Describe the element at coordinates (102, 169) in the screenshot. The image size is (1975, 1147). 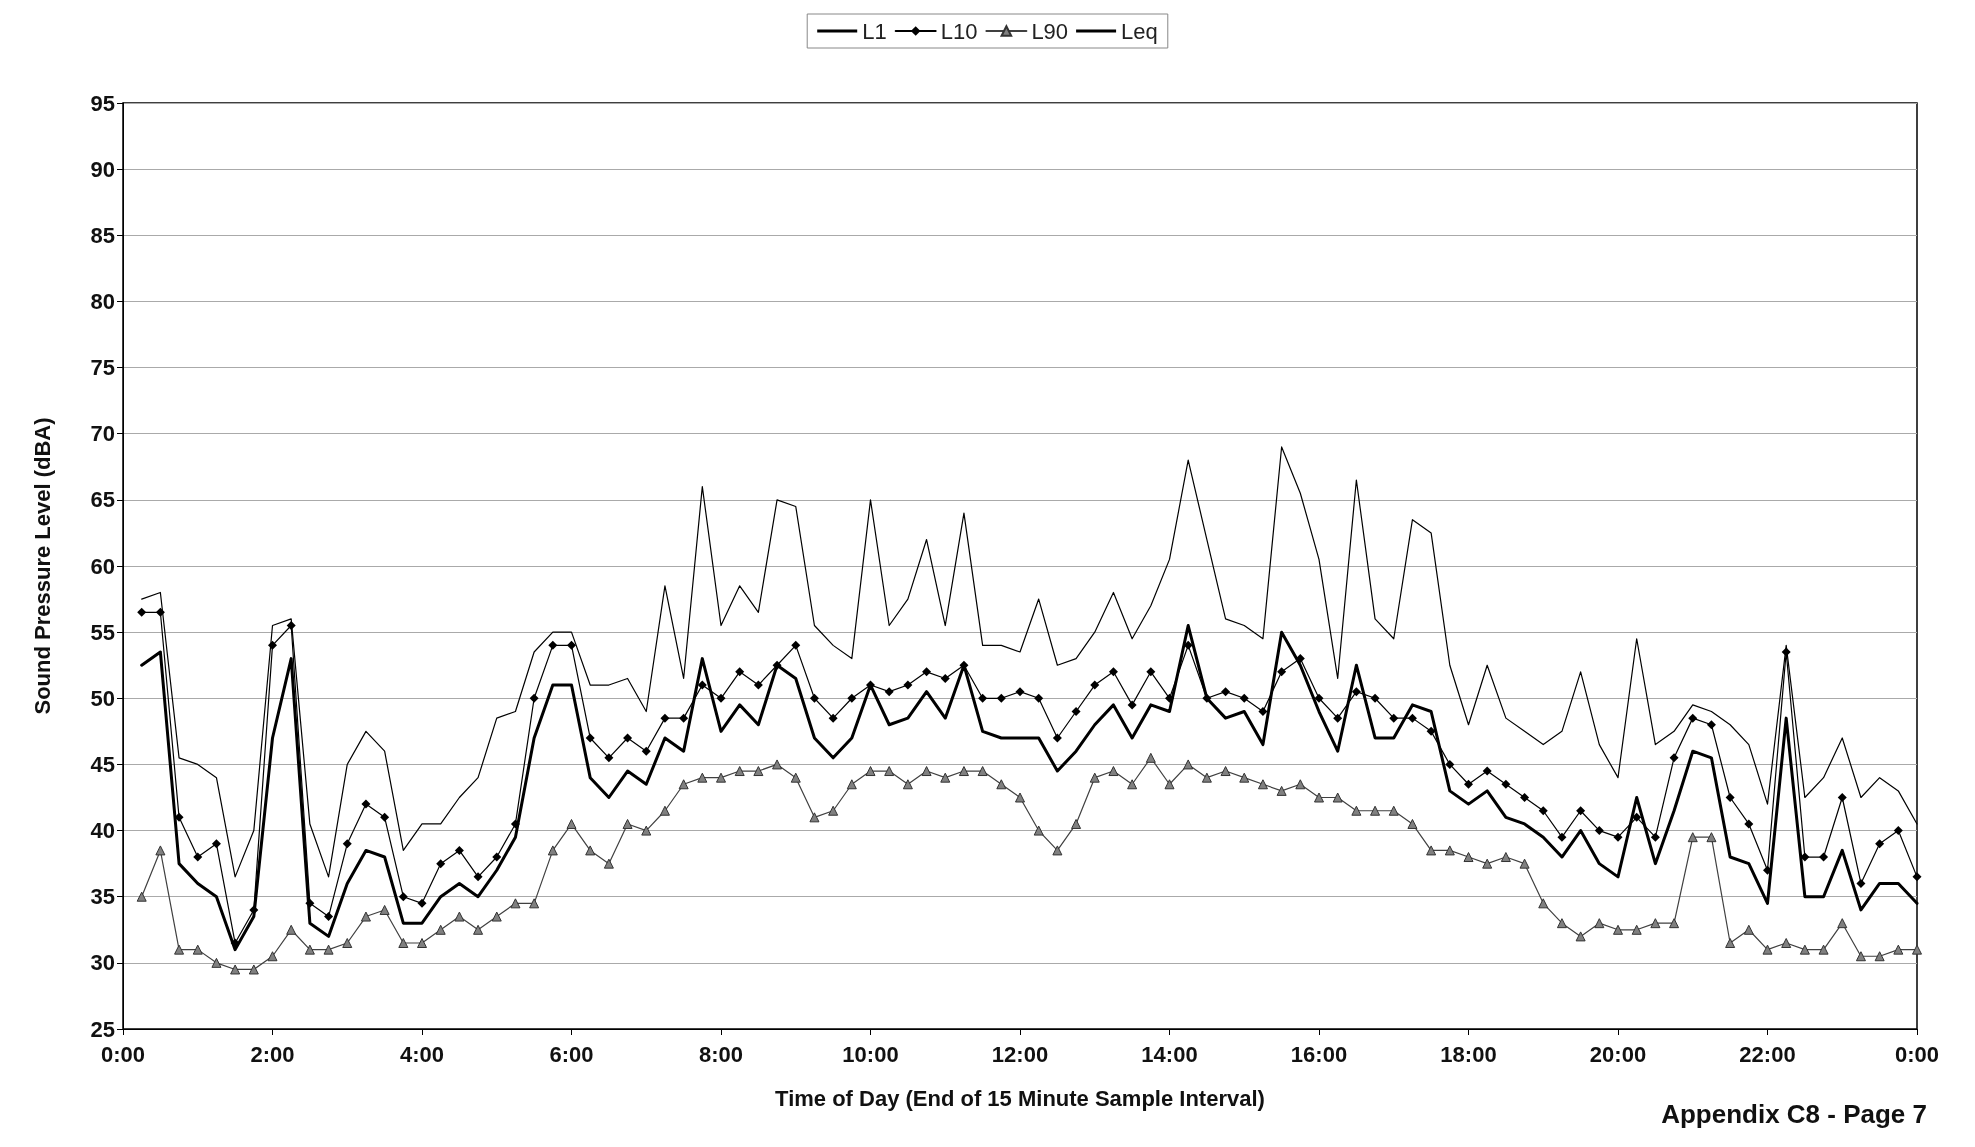
I see `y-tick-label: 90` at that location.